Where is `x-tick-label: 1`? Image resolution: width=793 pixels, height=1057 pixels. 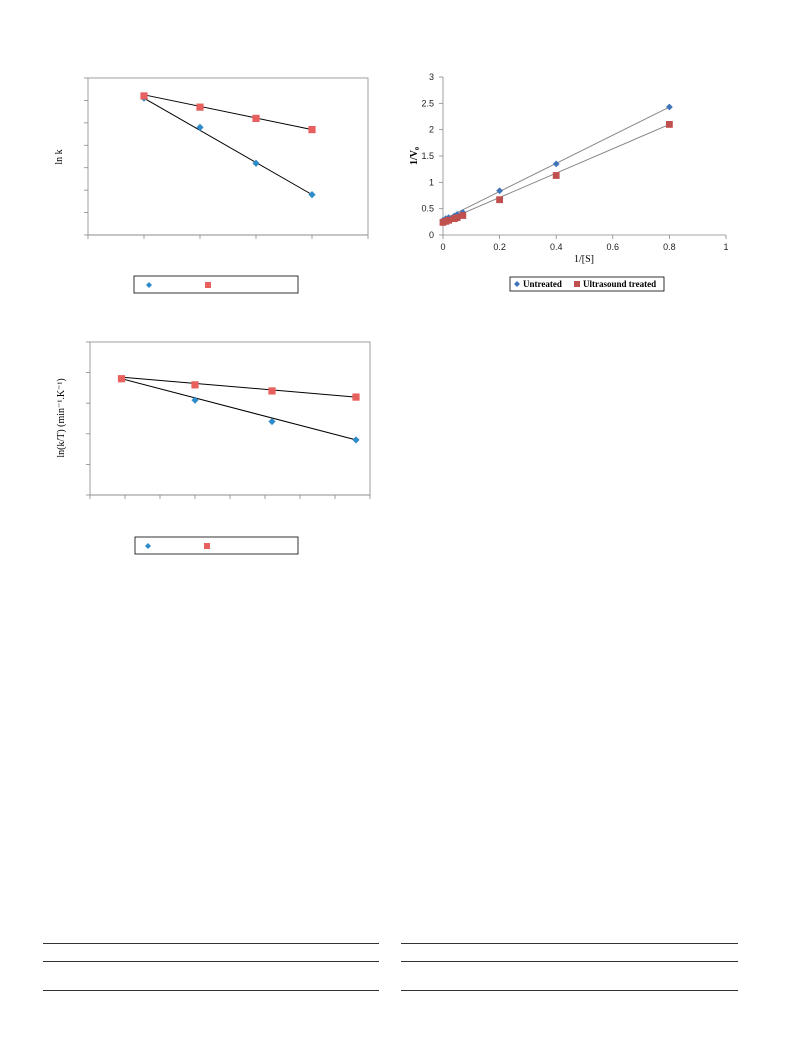 x-tick-label: 1 is located at coordinates (725, 247).